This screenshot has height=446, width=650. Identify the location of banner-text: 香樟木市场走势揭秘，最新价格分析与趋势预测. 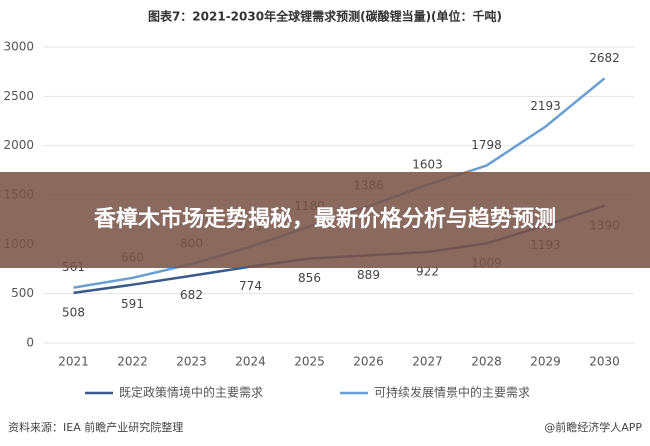
(324, 219).